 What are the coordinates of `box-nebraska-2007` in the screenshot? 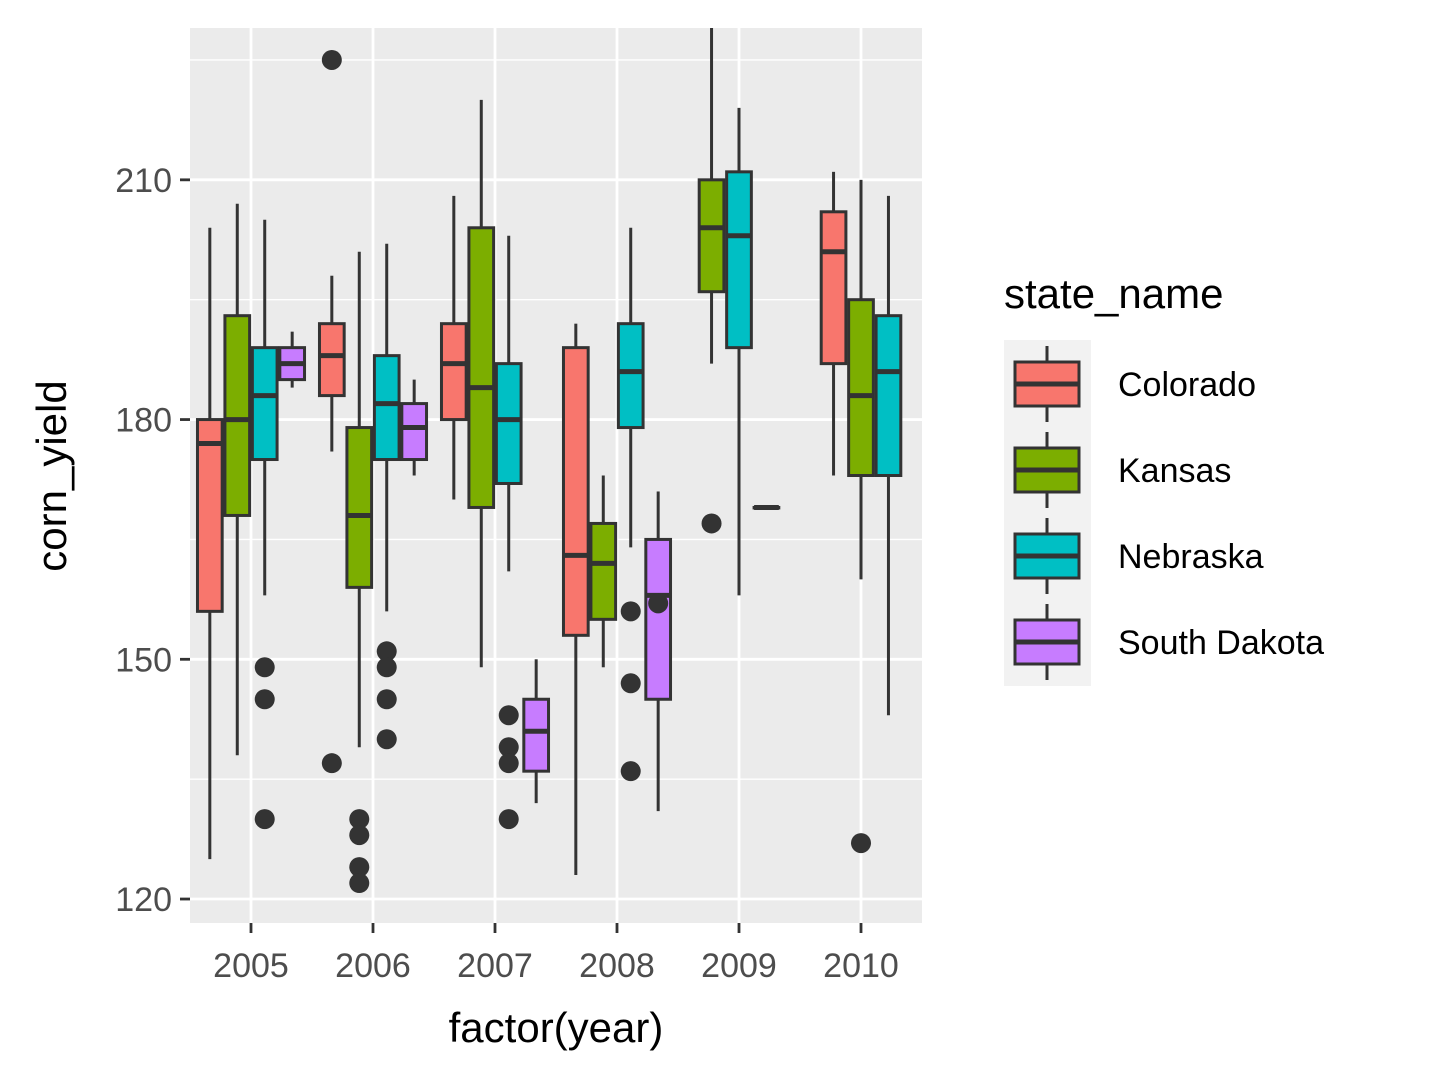 It's located at (508, 532).